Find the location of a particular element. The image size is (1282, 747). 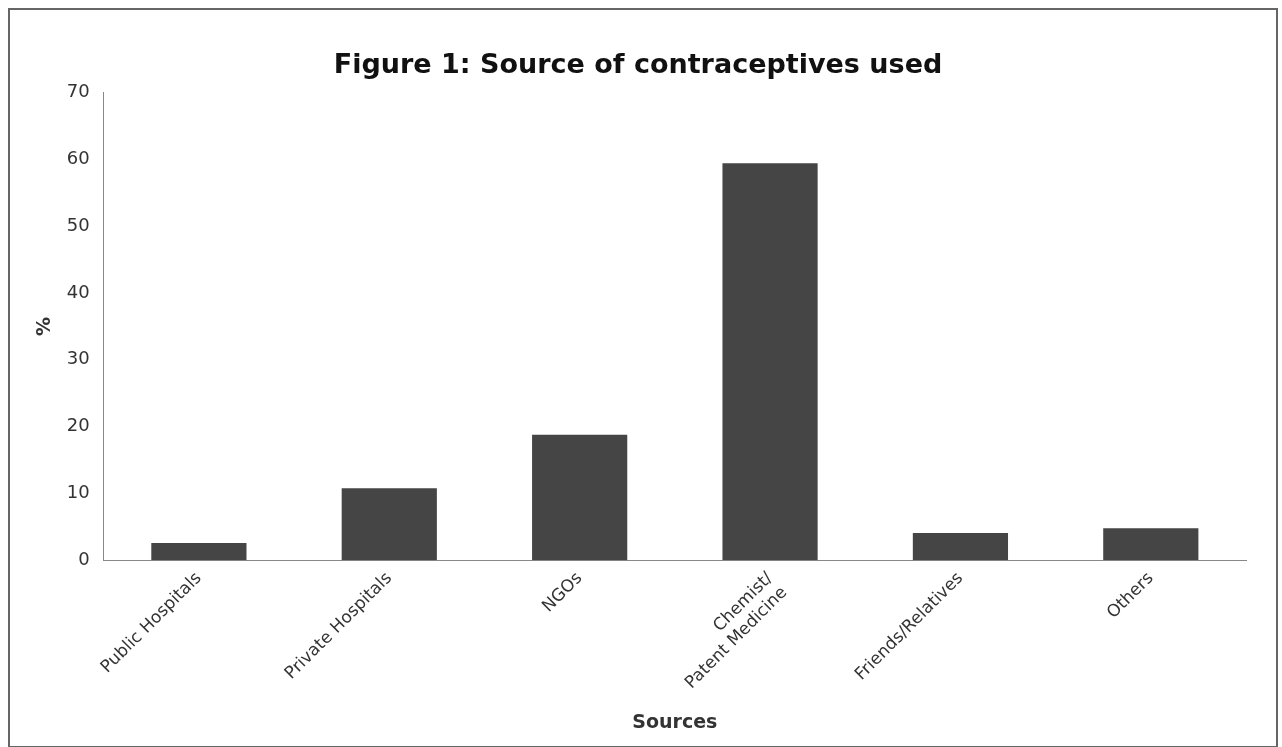

y-tick-label: 20 is located at coordinates (78, 425).